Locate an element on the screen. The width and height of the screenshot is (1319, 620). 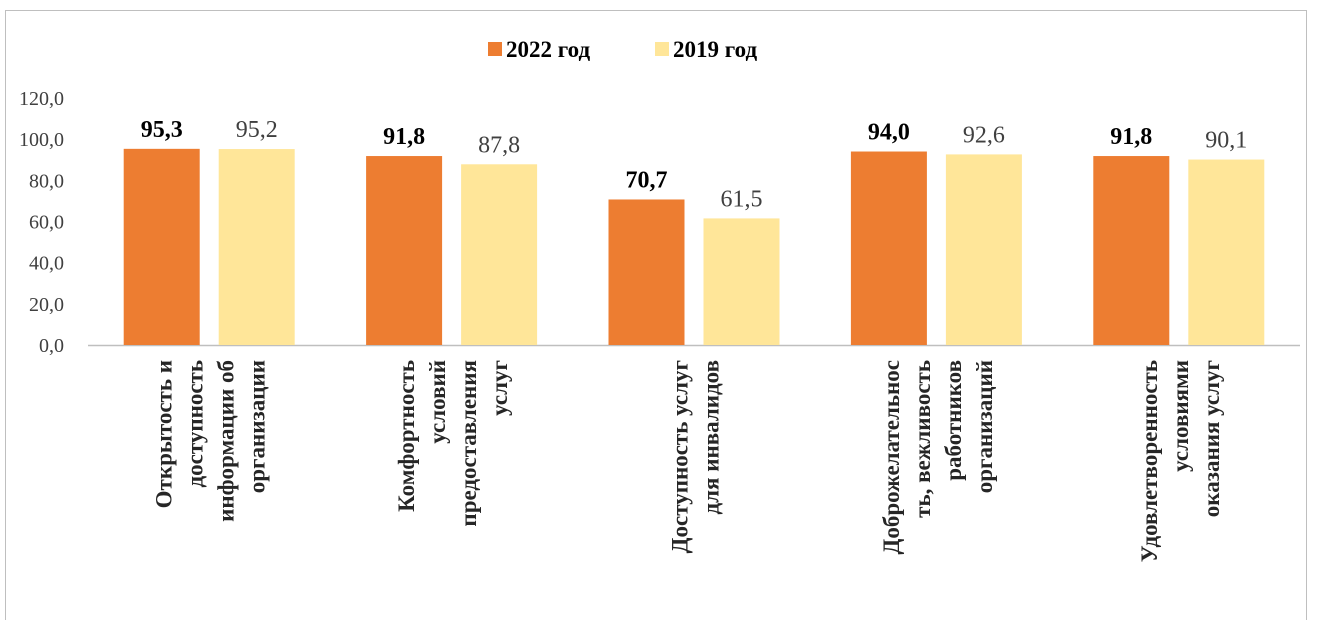
x-tick-label: Удовлетворенность is located at coordinates (1149, 461).